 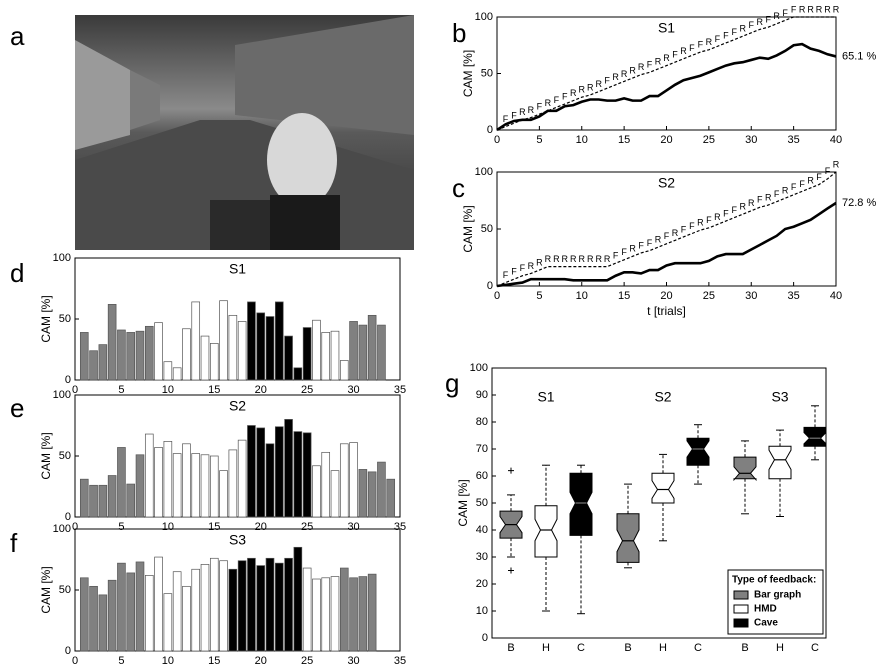 What do you see at coordinates (17, 408) in the screenshot?
I see `panel-label: e` at bounding box center [17, 408].